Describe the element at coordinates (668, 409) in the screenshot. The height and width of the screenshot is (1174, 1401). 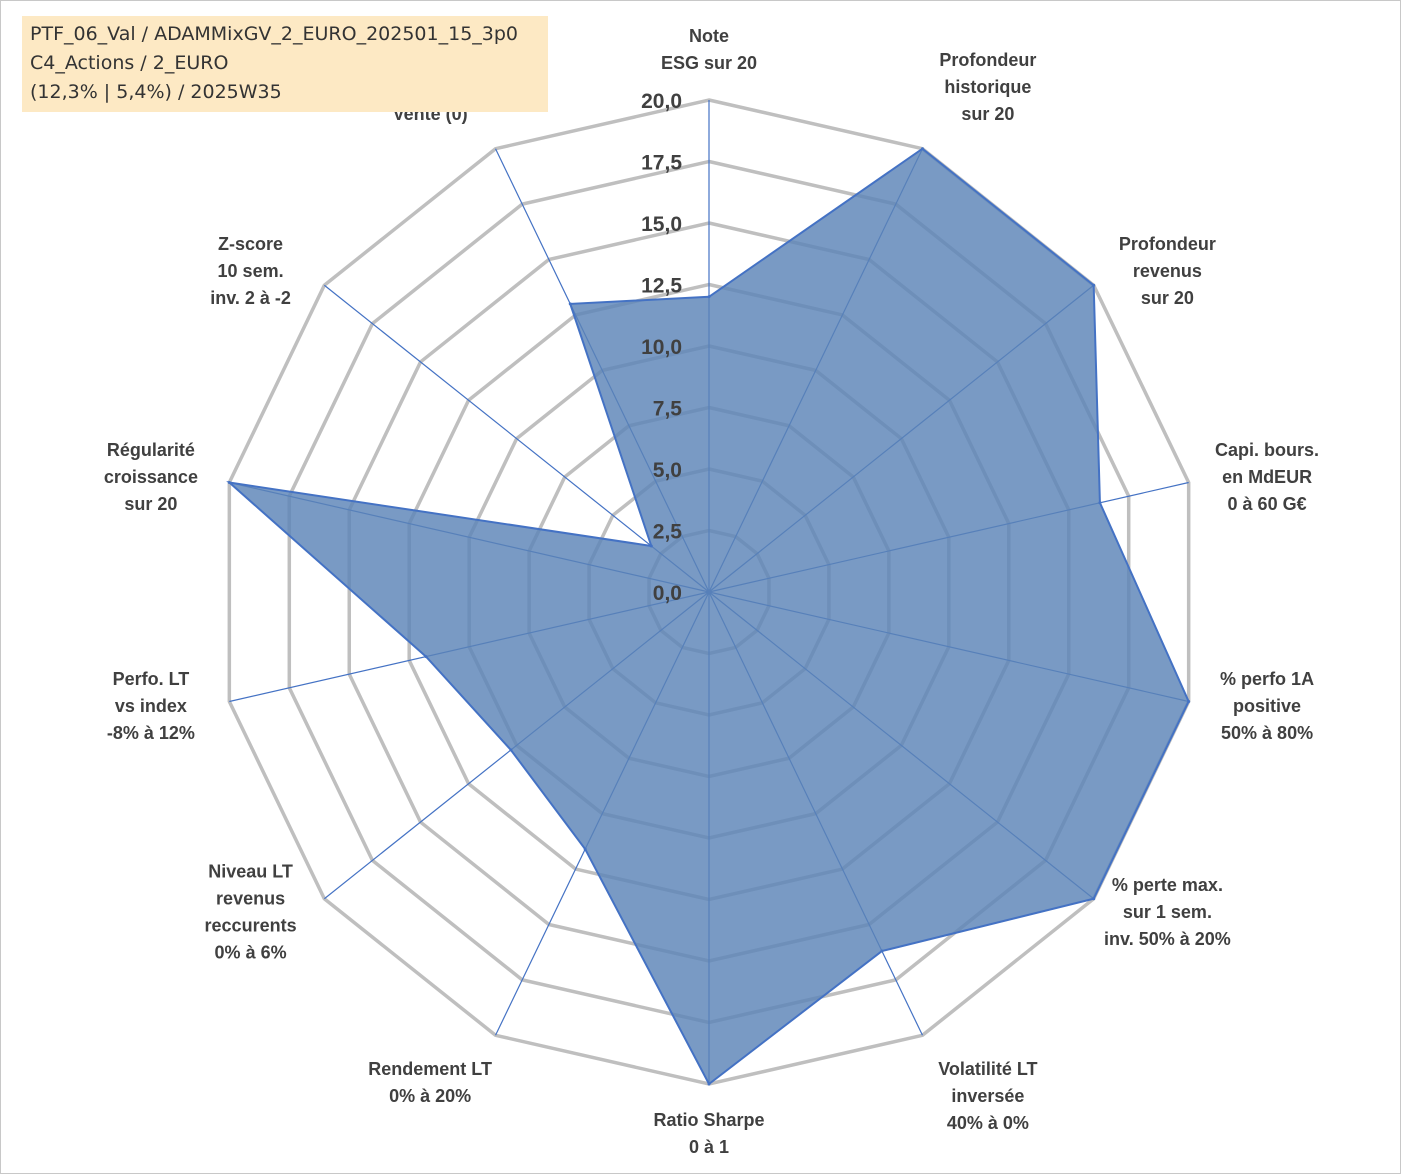
I see `tick-label: 7,5` at that location.